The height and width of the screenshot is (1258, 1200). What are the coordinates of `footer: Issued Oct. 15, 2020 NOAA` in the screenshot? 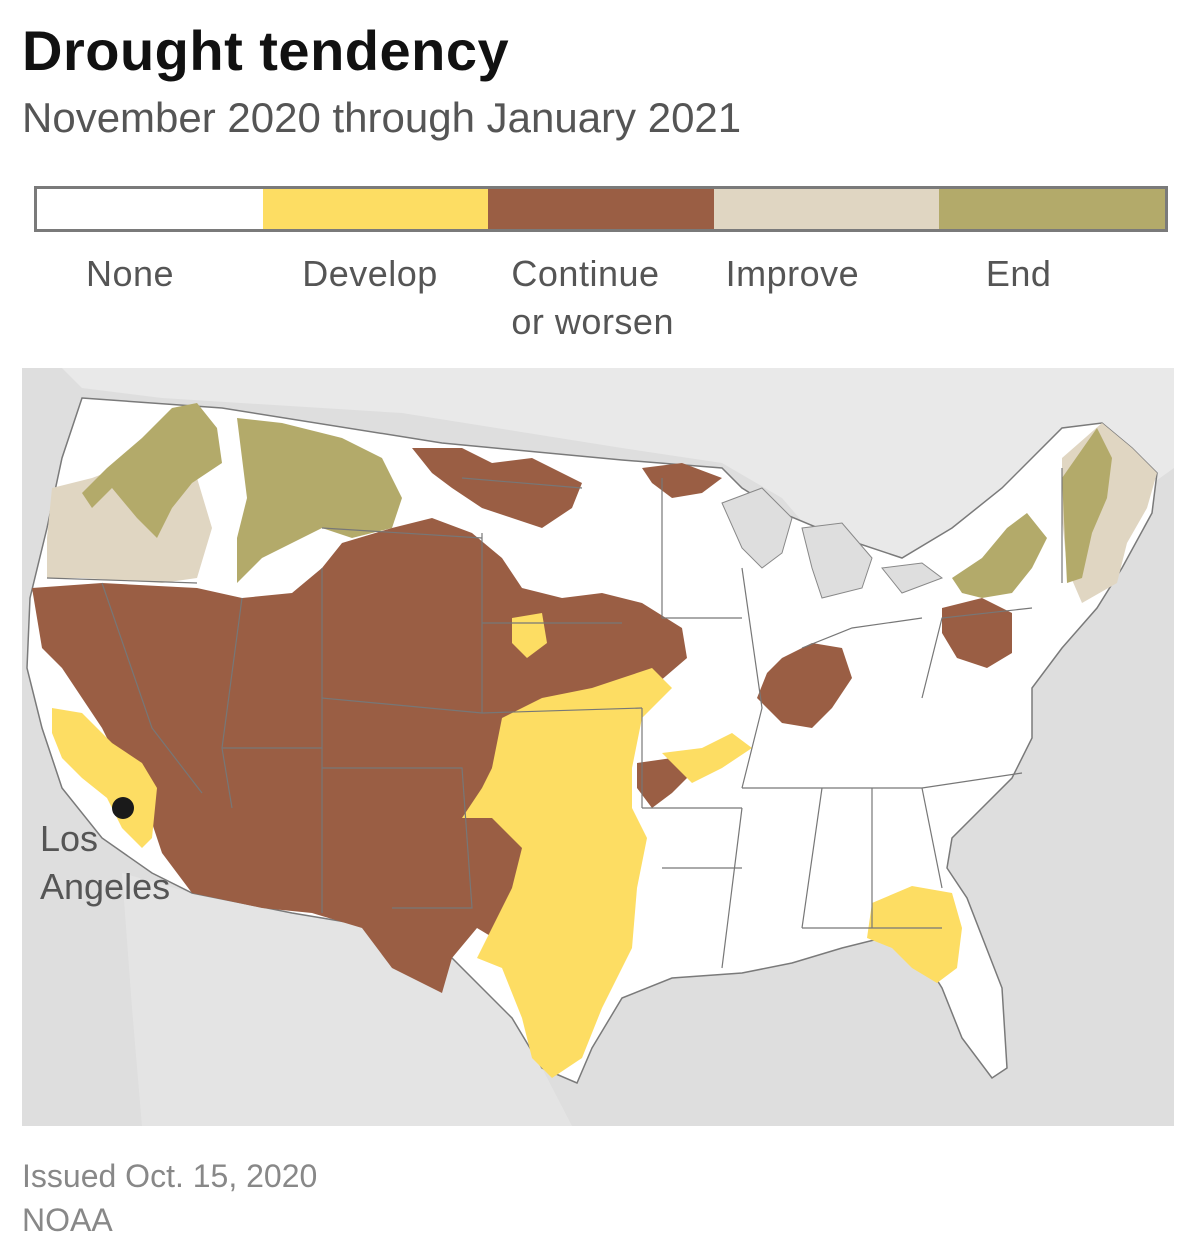 It's located at (169, 1198).